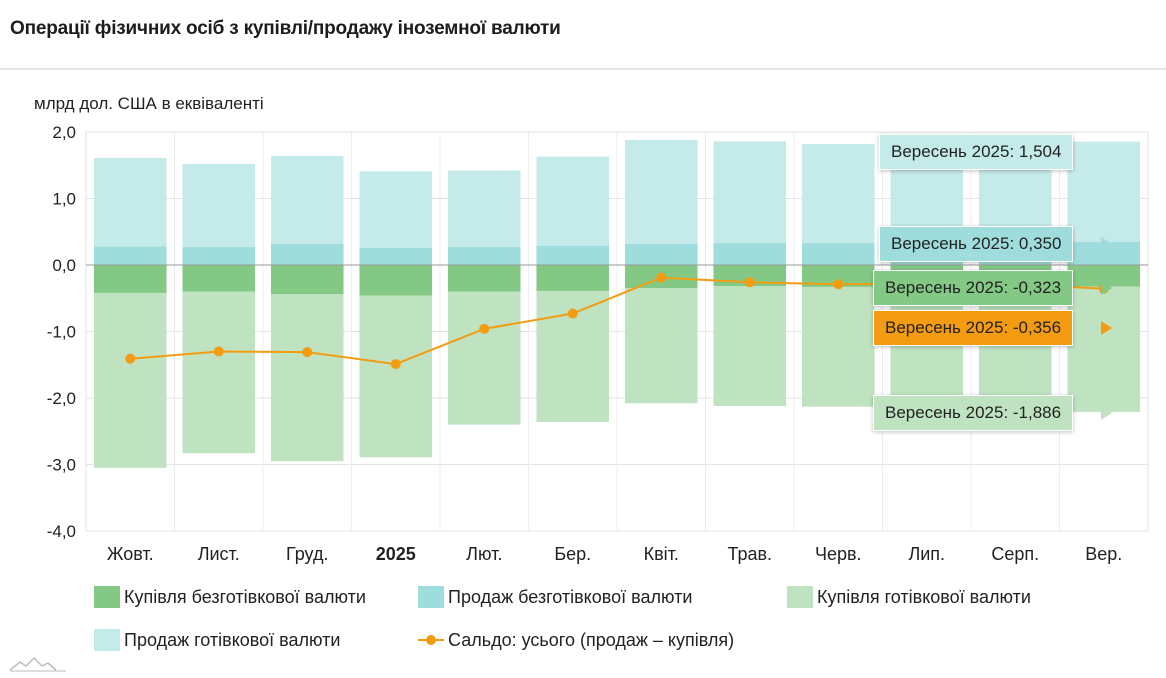 The image size is (1166, 678). I want to click on y-tick-label: -1,0, so click(61, 332).